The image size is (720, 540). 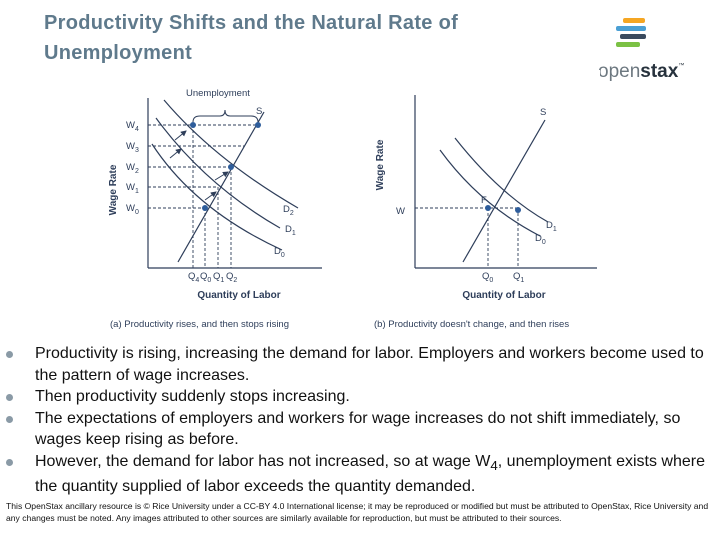 I want to click on subscript: 4, so click(x=494, y=465).